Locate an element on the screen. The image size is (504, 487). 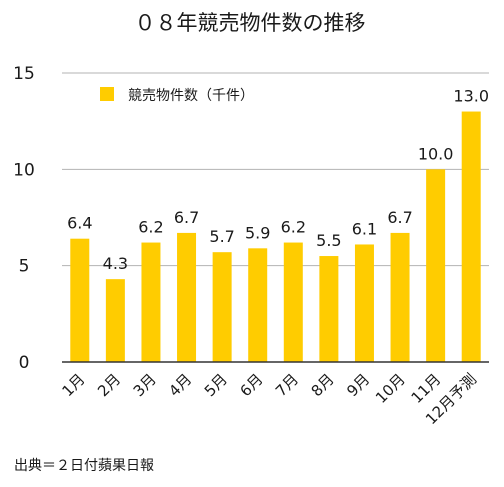
data-label: 13.0 is located at coordinates (471, 96).